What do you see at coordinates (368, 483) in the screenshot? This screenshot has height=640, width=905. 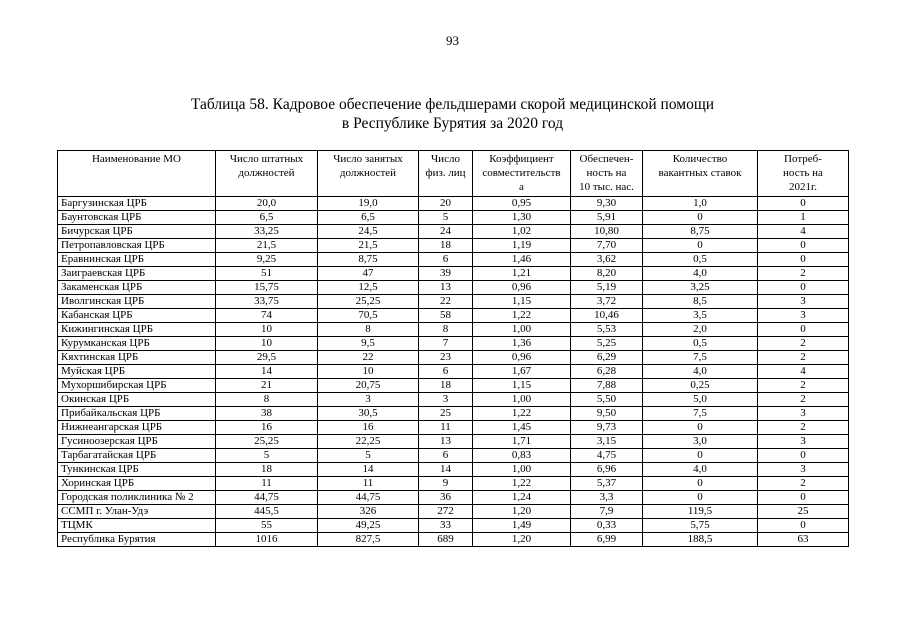 I see `value-cell: 11` at bounding box center [368, 483].